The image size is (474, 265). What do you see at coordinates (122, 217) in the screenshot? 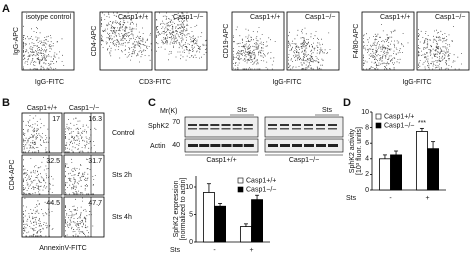
I see `row-label: Sts 4h` at bounding box center [122, 217].